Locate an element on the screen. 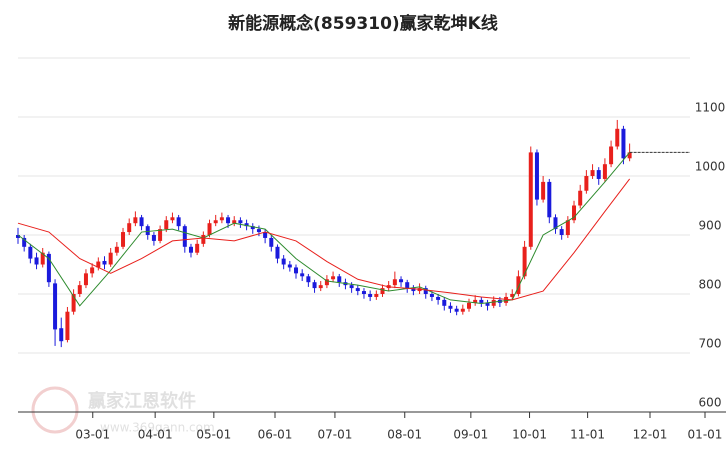 The image size is (726, 450). x-tick-label: 03-01 is located at coordinates (92, 435).